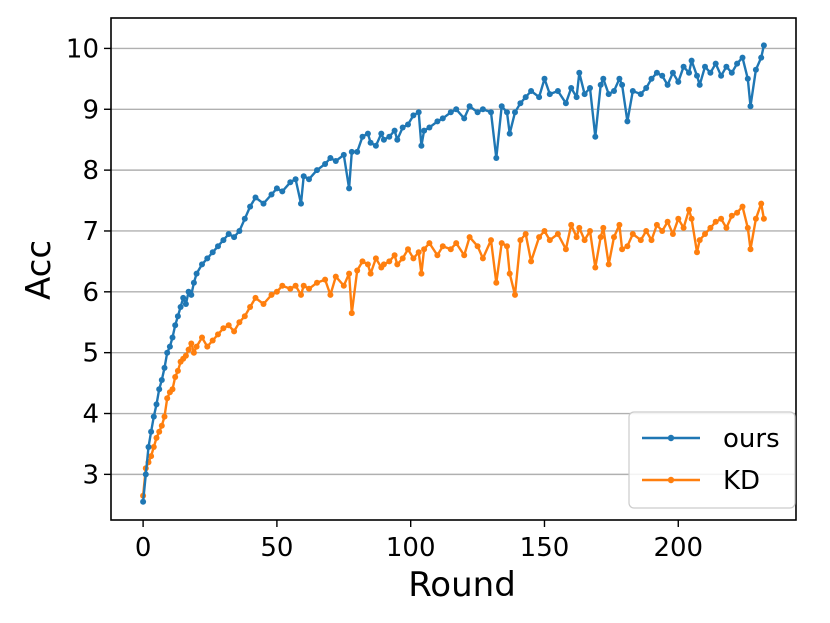 The width and height of the screenshot is (830, 623). Describe the element at coordinates (741, 481) in the screenshot. I see `legend-label-kd: KD` at that location.